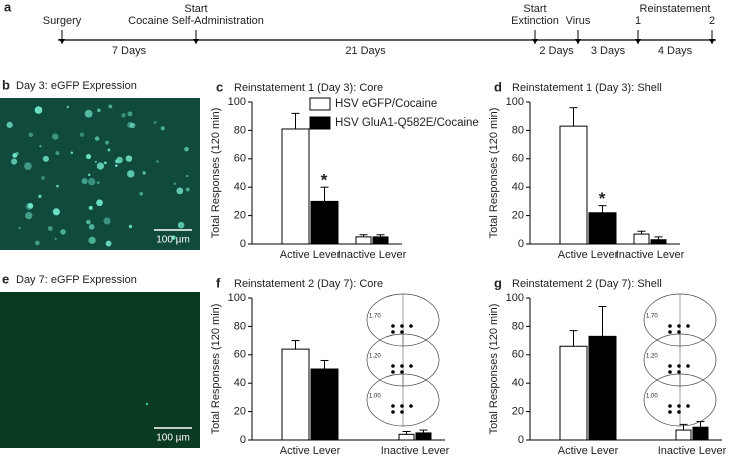 The width and height of the screenshot is (752, 461). What do you see at coordinates (535, 21) in the screenshot?
I see `event-label: Extinction` at bounding box center [535, 21].